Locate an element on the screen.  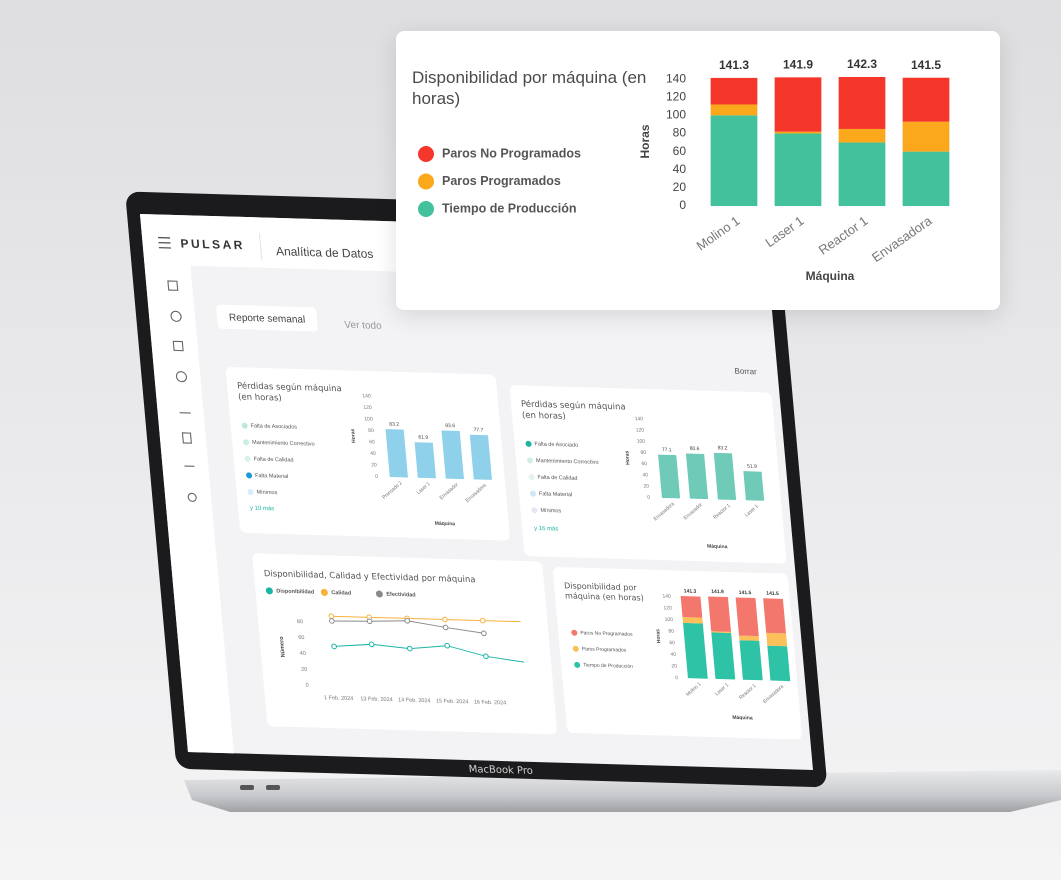
value-label: 77.7 is located at coordinates (478, 430).